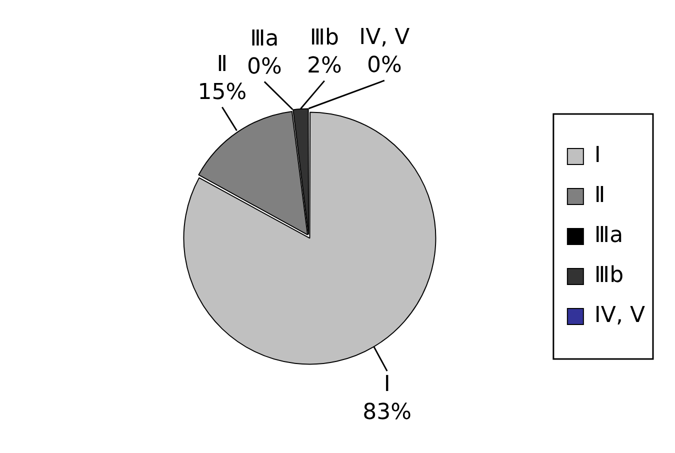 This screenshot has width=675, height=453. Describe the element at coordinates (384, 37) in the screenshot. I see `category-label: IV, V` at that location.